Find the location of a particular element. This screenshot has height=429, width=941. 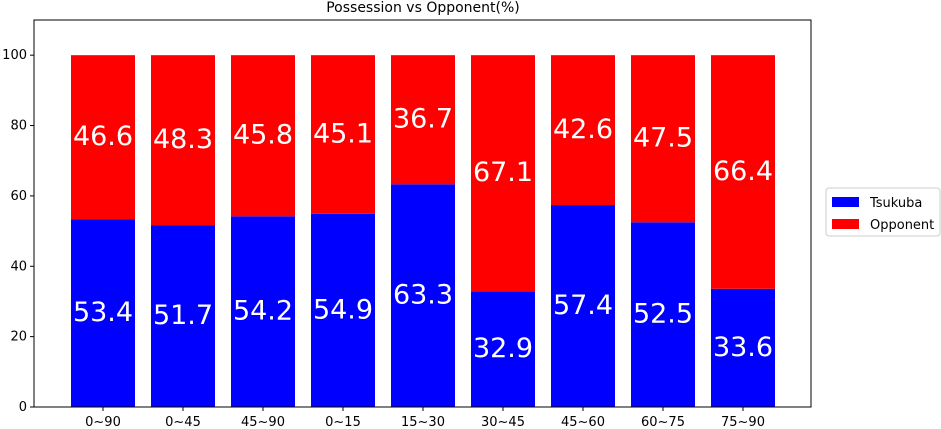

y-tick-label: 20 is located at coordinates (18, 337).